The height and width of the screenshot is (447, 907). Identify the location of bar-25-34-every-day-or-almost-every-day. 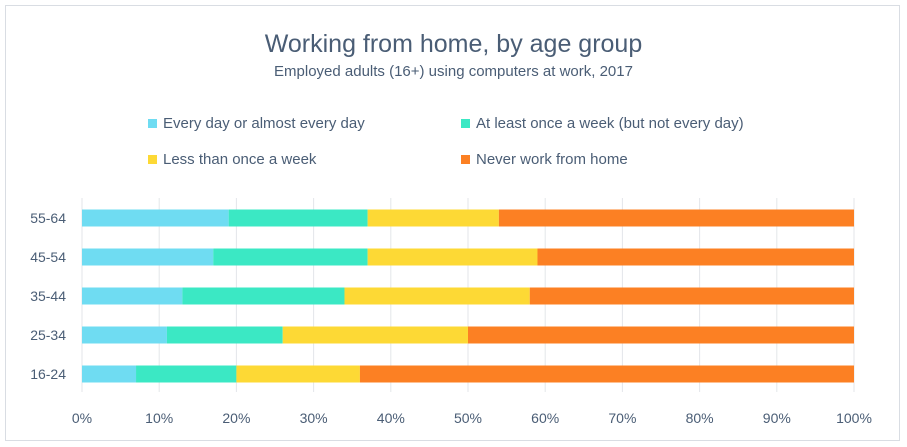
(124, 335).